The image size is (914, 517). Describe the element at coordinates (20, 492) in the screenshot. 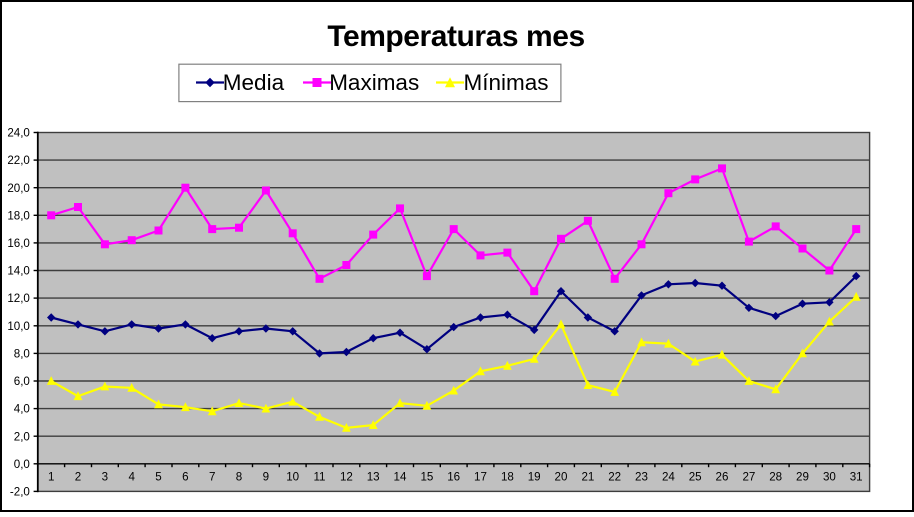

I see `svg-text: -2,0` at that location.